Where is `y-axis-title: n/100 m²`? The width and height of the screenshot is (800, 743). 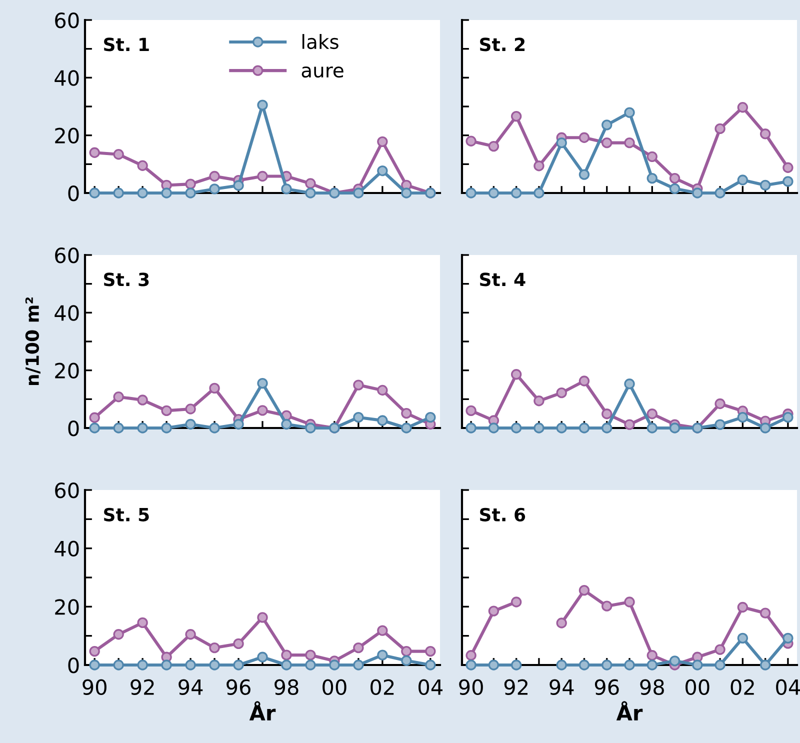 y-axis-title: n/100 m² is located at coordinates (32, 341).